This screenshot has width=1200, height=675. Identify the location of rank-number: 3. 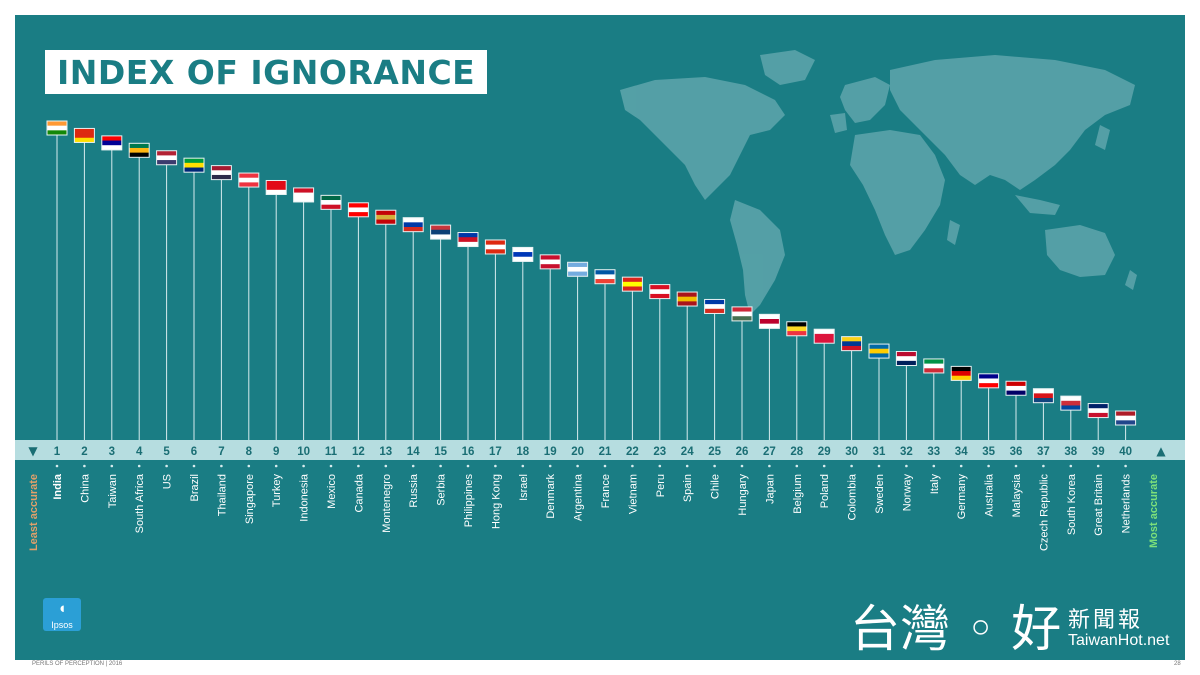
(112, 452).